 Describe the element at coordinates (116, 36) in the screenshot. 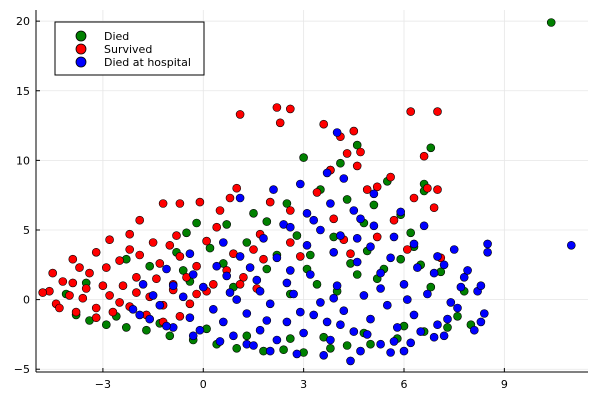

I see `legend-label-died: Died` at that location.